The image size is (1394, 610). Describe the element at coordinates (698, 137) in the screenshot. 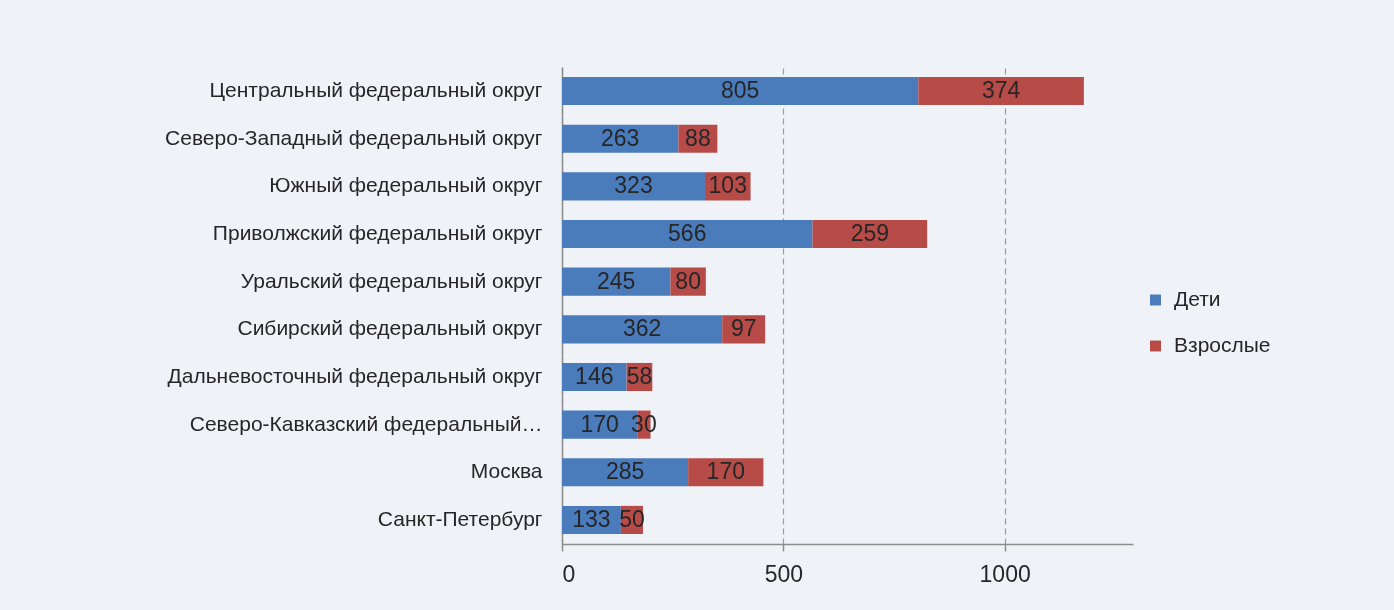

I see `data-label: 88` at that location.